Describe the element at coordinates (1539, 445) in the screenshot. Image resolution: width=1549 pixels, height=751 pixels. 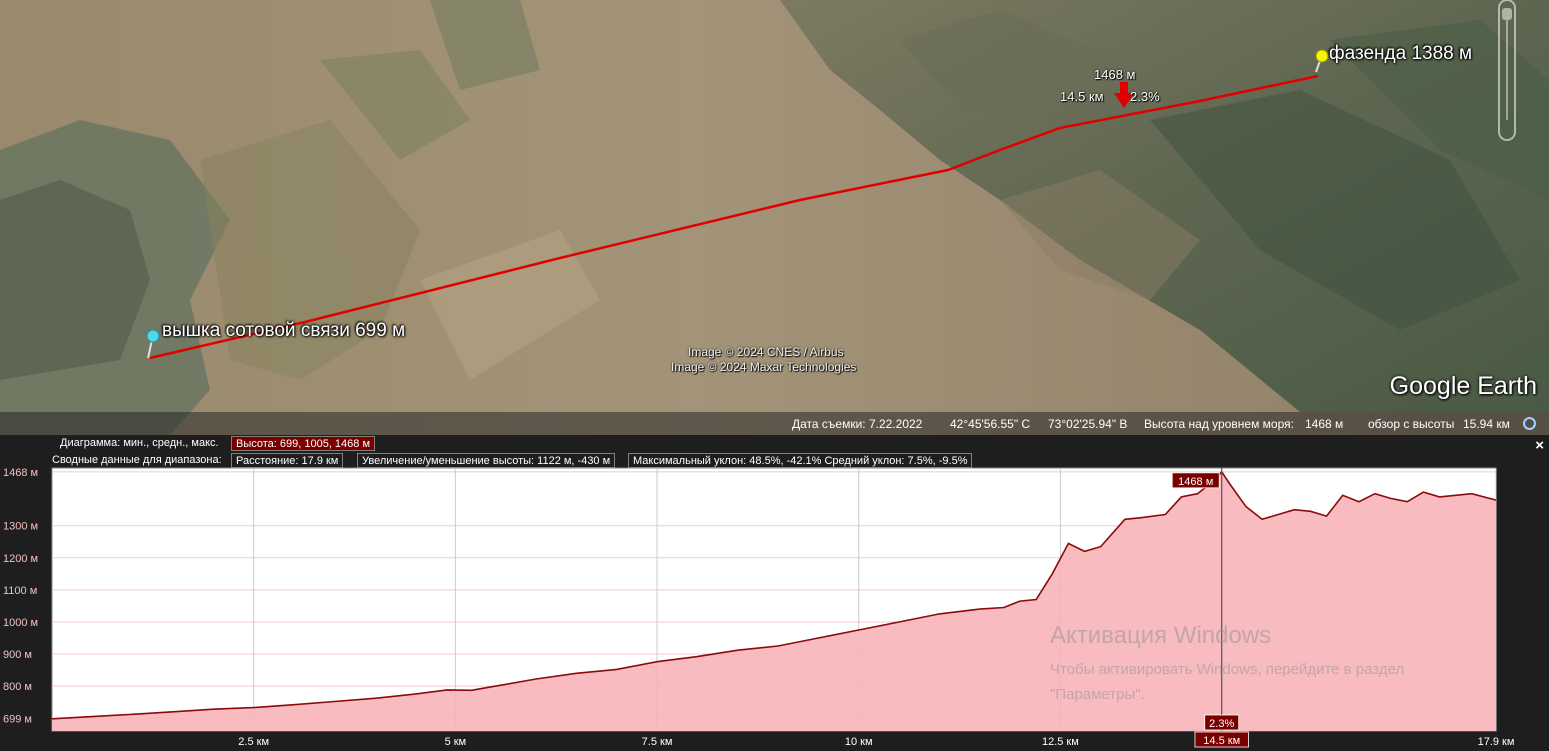
I see `close-profile-button: ×` at that location.